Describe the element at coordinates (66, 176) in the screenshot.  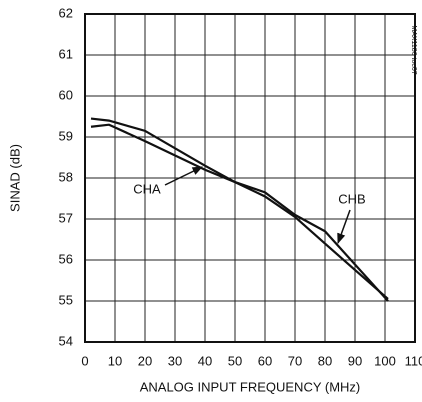
I see `y-tick-label: 58` at that location.